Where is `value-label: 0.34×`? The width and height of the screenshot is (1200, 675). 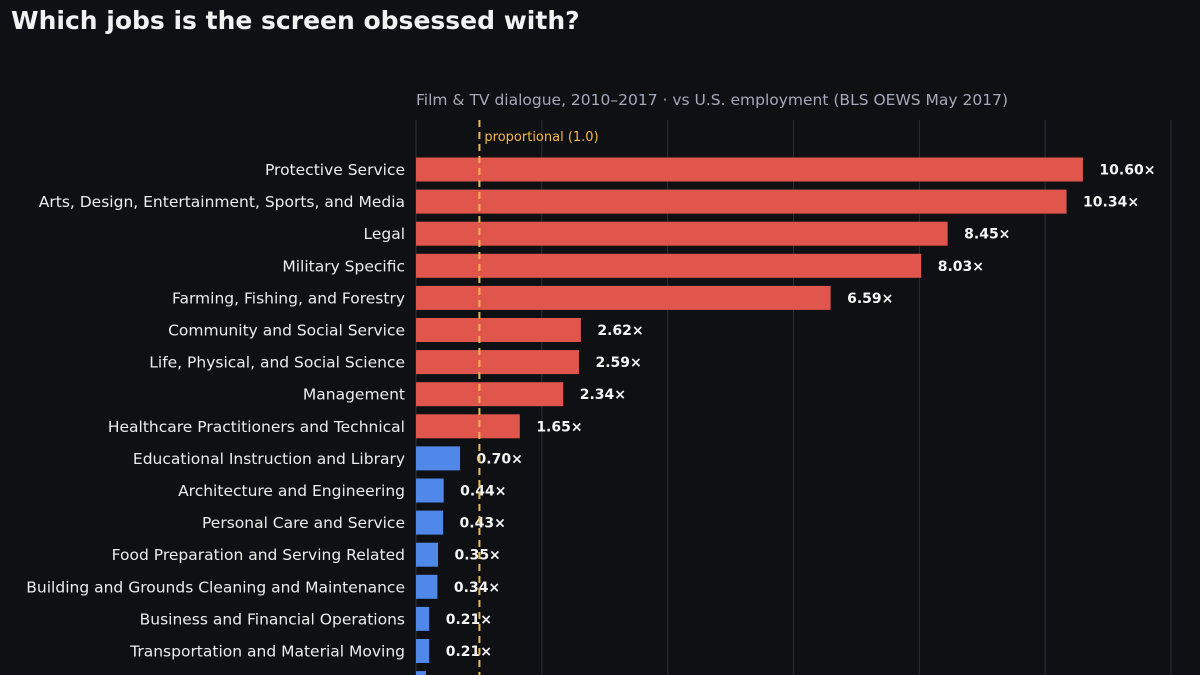
value-label: 0.34× is located at coordinates (477, 588).